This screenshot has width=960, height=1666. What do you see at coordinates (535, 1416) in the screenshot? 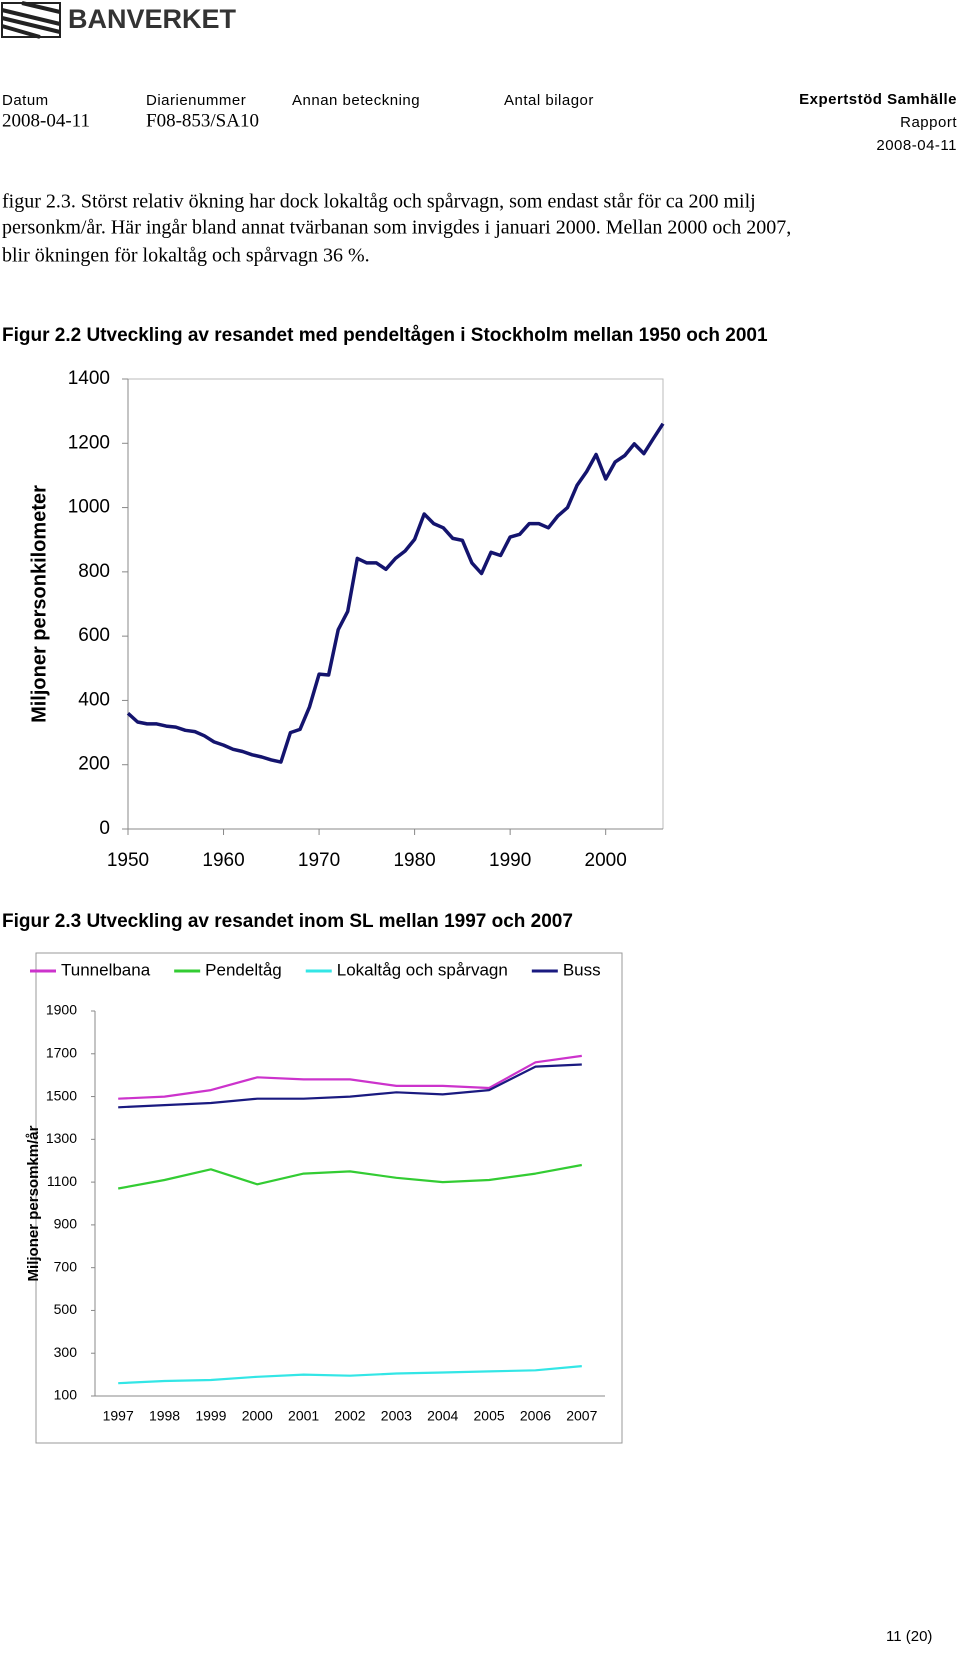
I see `x-tick-label: 2006` at bounding box center [535, 1416].